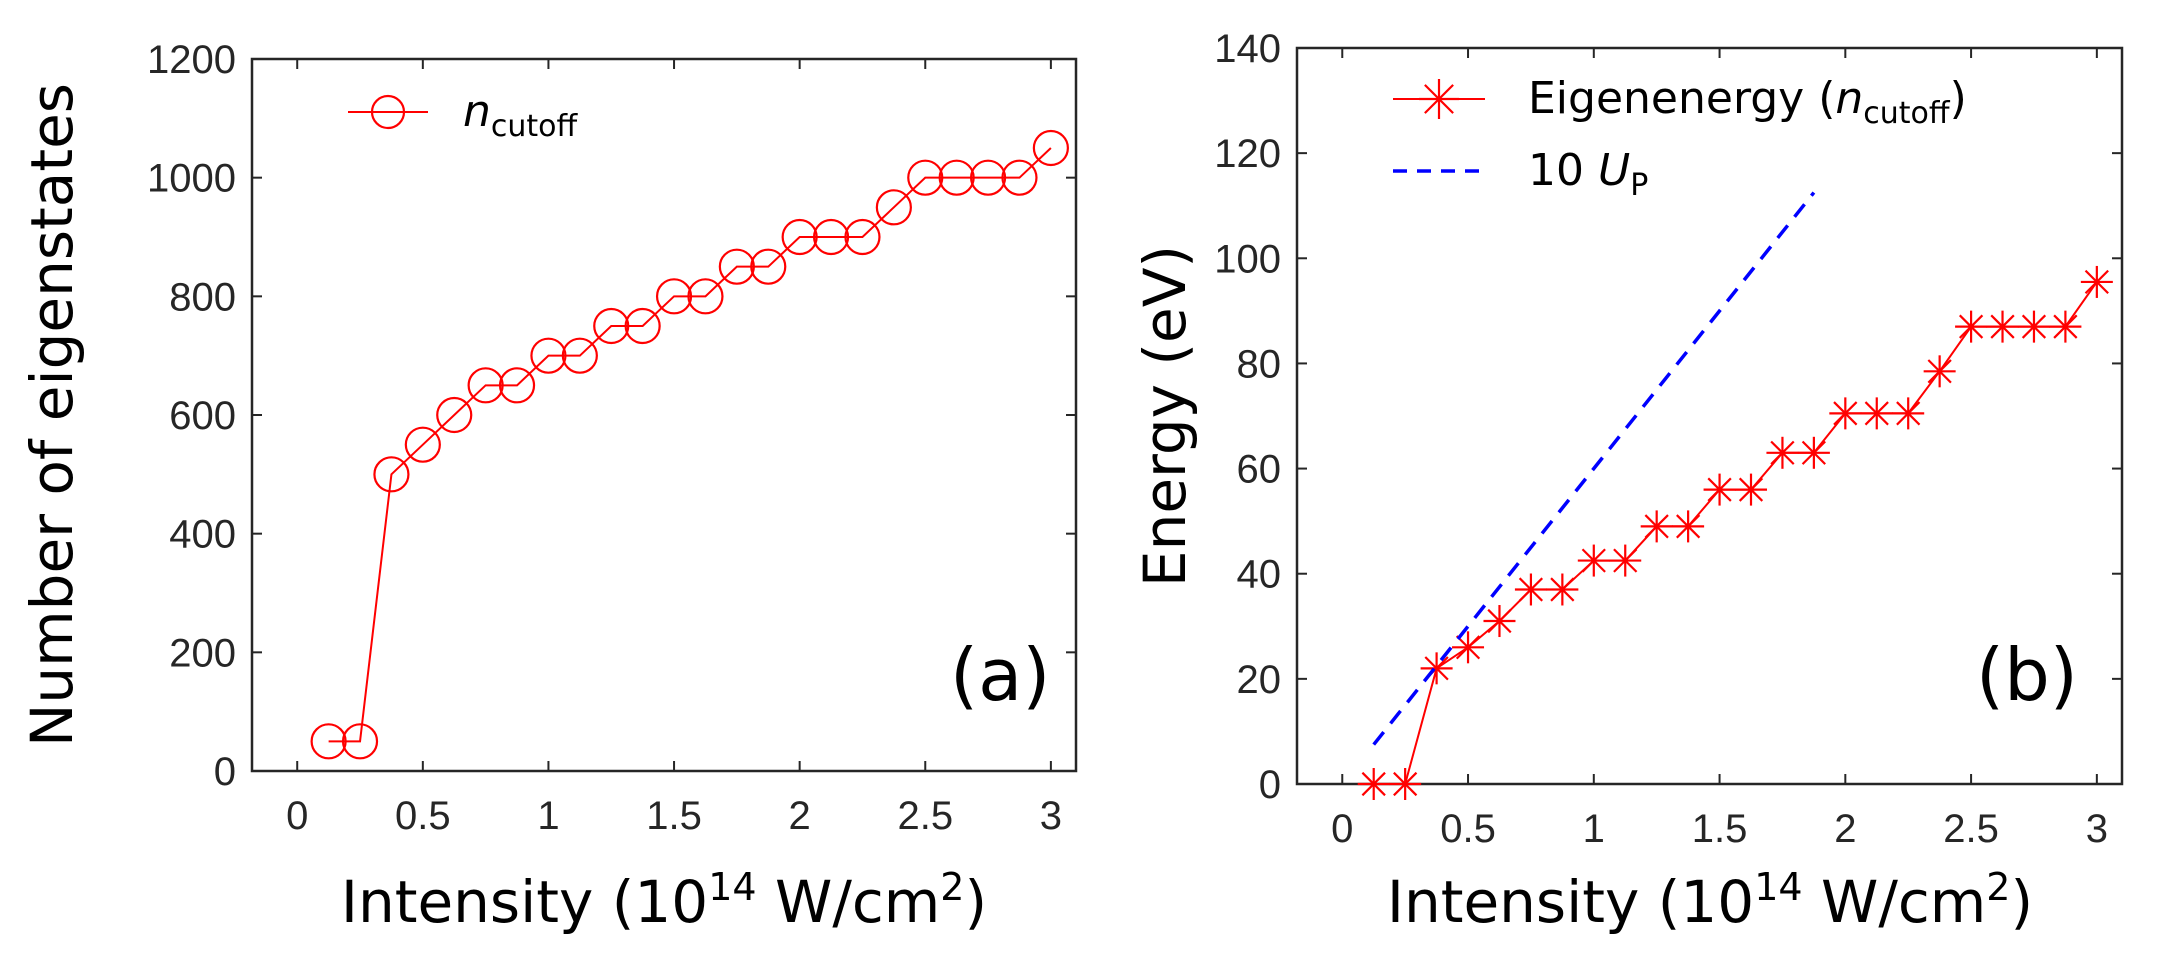  I want to click on y-tick-label: 200, so click(202, 653).